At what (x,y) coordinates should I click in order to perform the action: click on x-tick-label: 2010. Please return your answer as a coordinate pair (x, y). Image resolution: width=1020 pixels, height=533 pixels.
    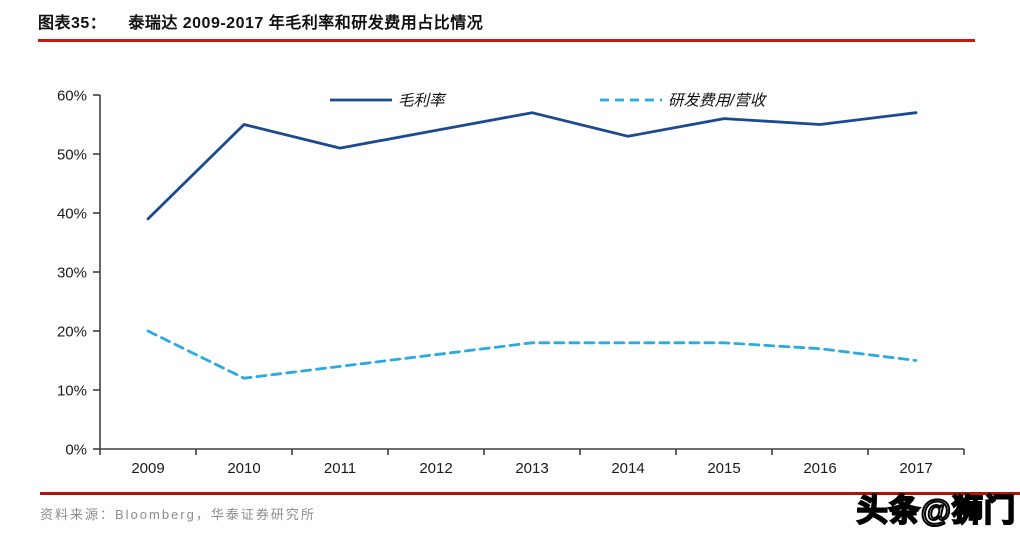
    Looking at the image, I should click on (243, 468).